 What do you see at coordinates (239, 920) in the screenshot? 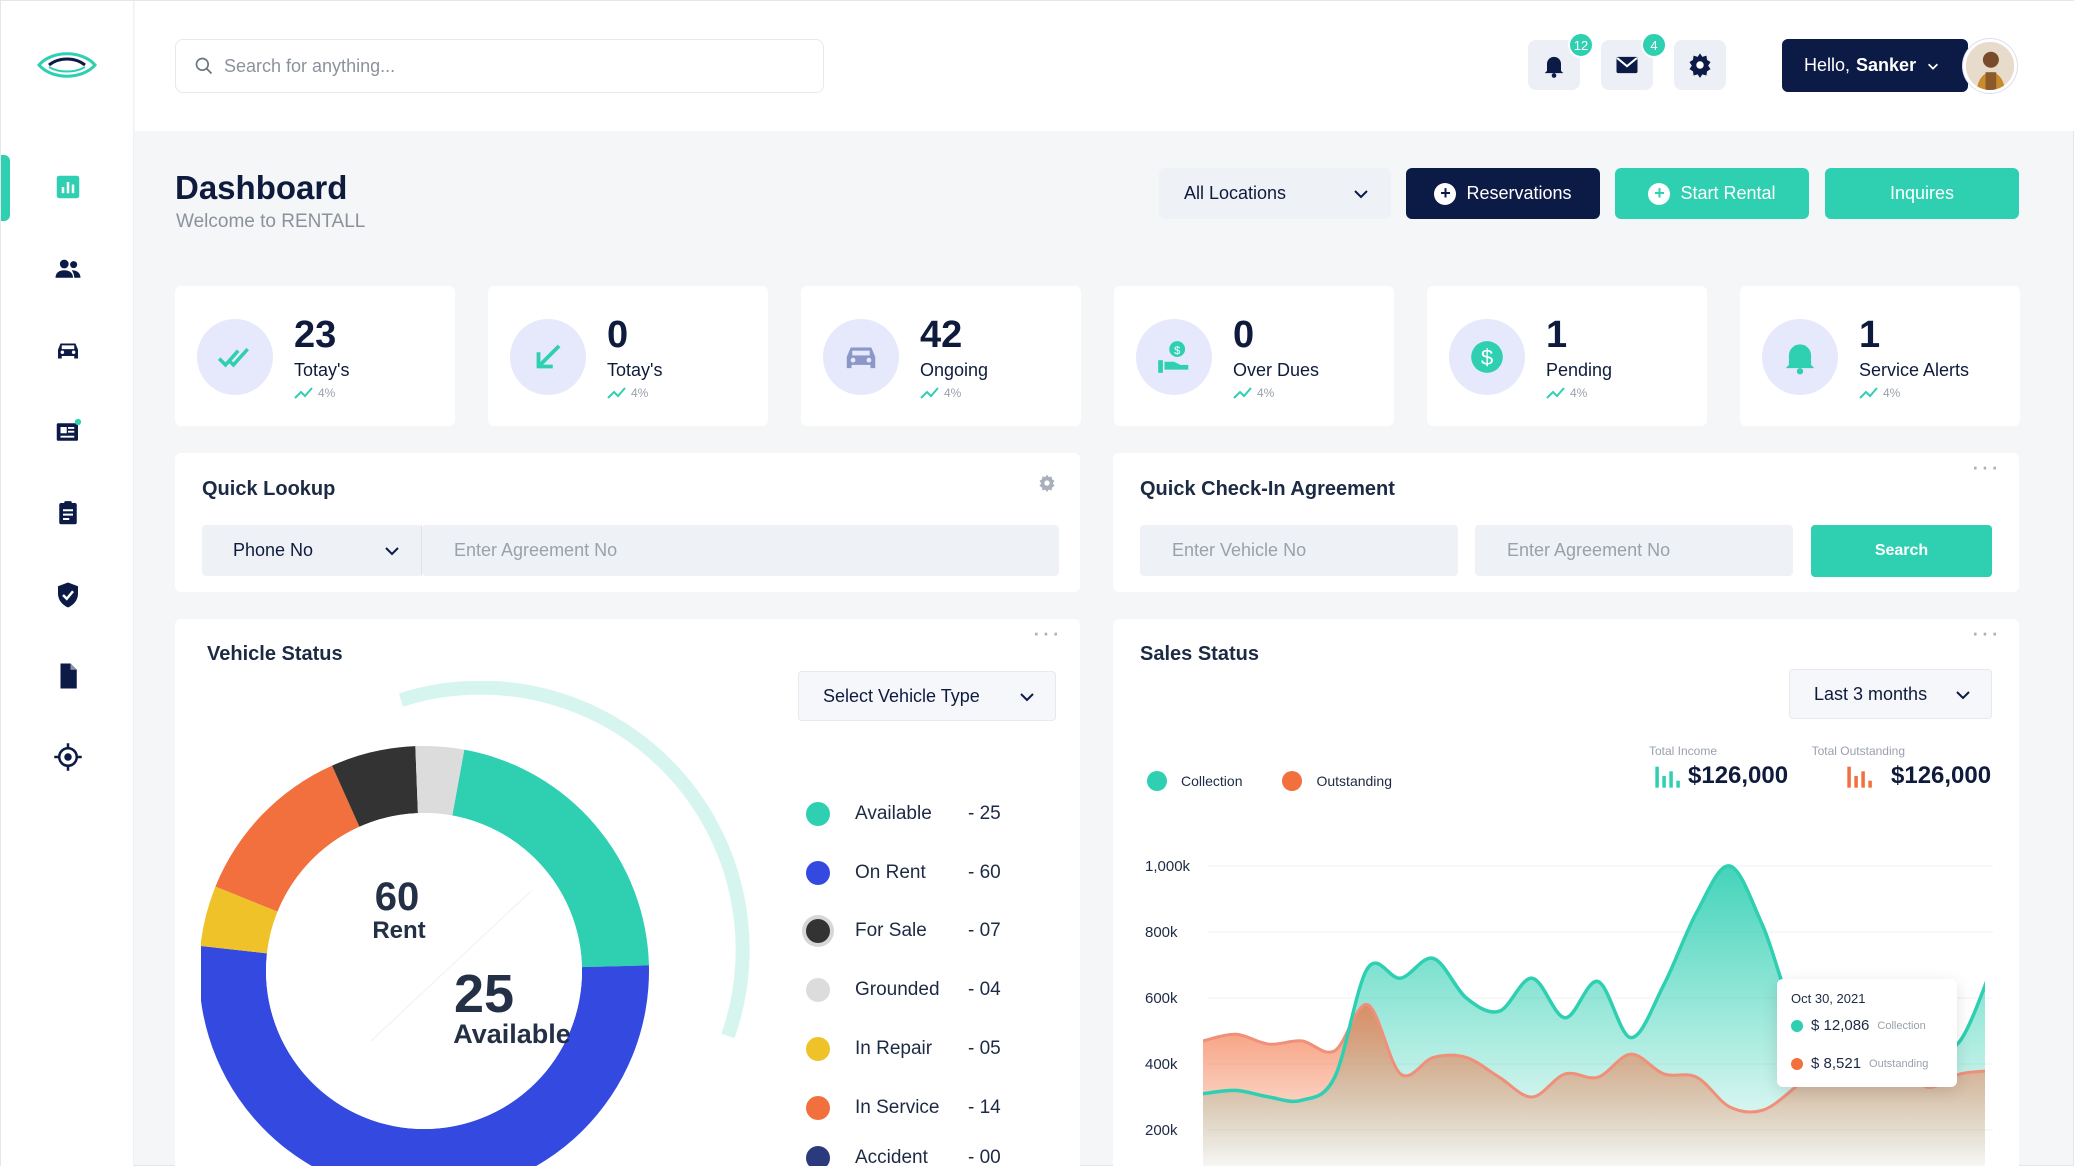
I see `donut-slice-in-repair` at bounding box center [239, 920].